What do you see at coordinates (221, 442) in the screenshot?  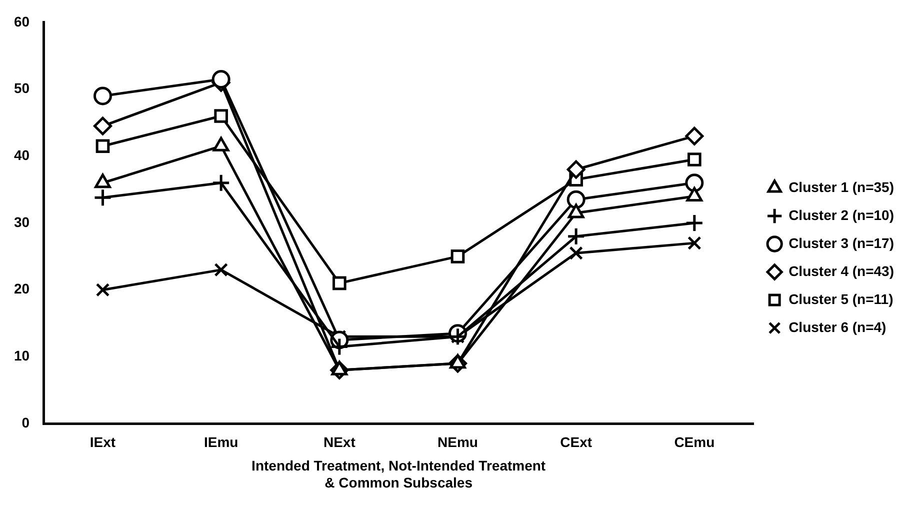 I see `x-tick-label: IEmu` at bounding box center [221, 442].